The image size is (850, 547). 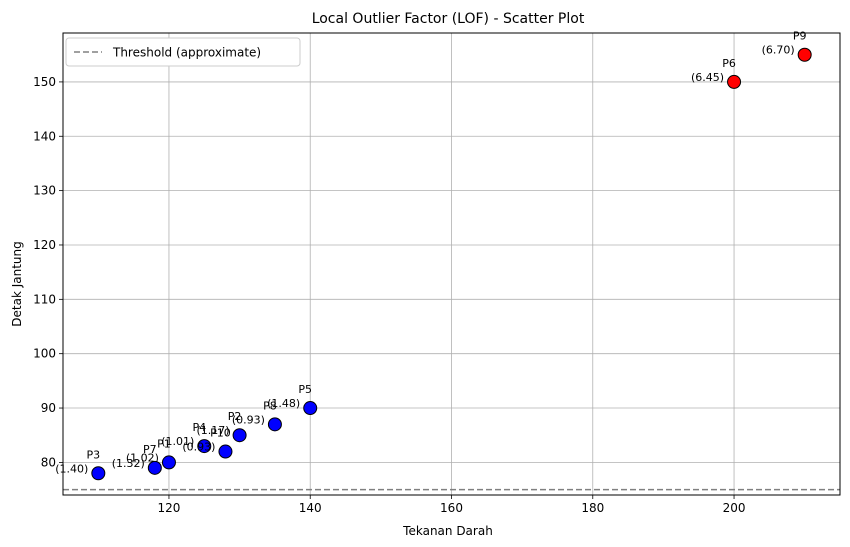 What do you see at coordinates (248, 419) in the screenshot?
I see `point-score-p8: (0.93)` at bounding box center [248, 419].